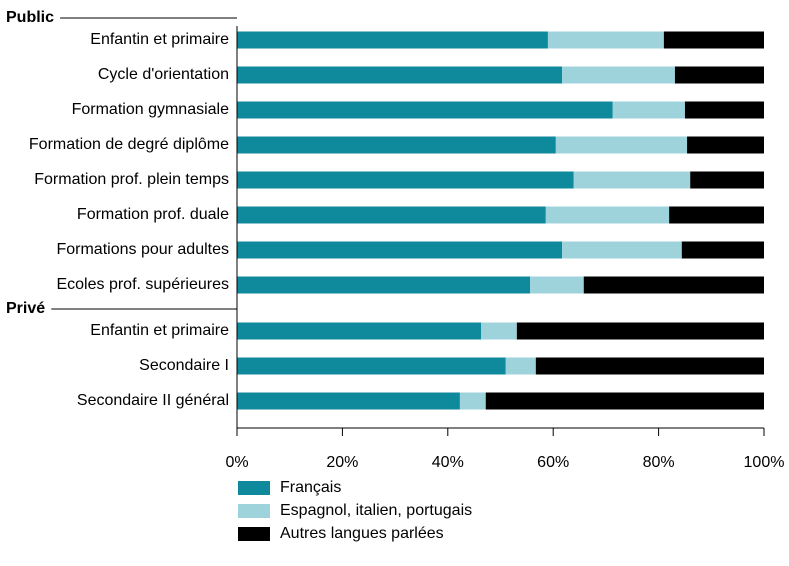 This screenshot has height=566, width=789. What do you see at coordinates (362, 533) in the screenshot?
I see `legend-label: Autres langues parlées` at bounding box center [362, 533].